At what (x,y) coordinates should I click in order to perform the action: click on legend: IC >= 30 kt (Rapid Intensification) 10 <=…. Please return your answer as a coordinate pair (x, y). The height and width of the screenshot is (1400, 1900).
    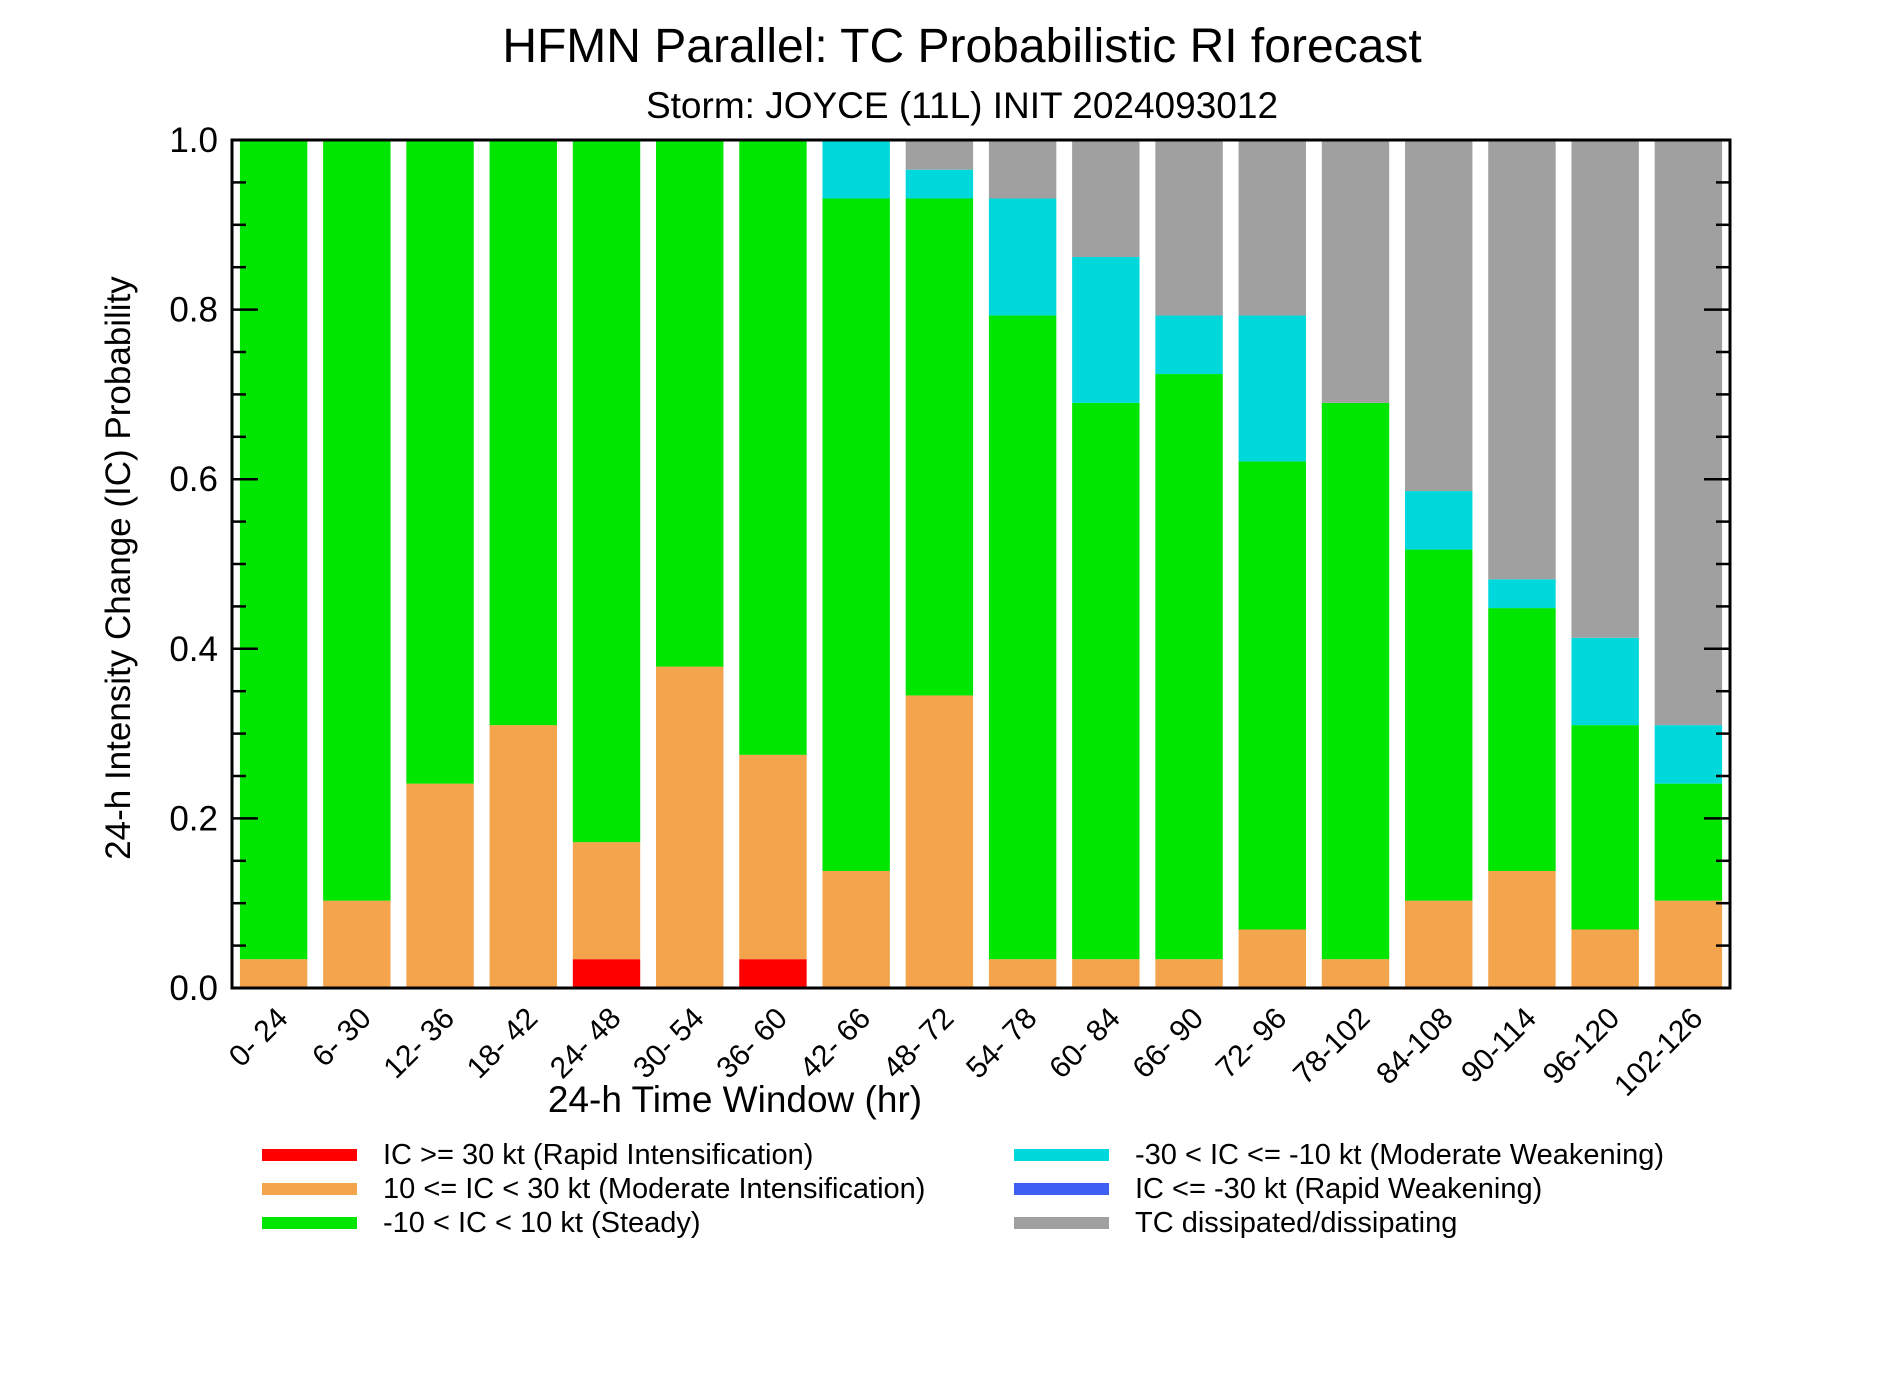
    Looking at the image, I should click on (1000, 1199).